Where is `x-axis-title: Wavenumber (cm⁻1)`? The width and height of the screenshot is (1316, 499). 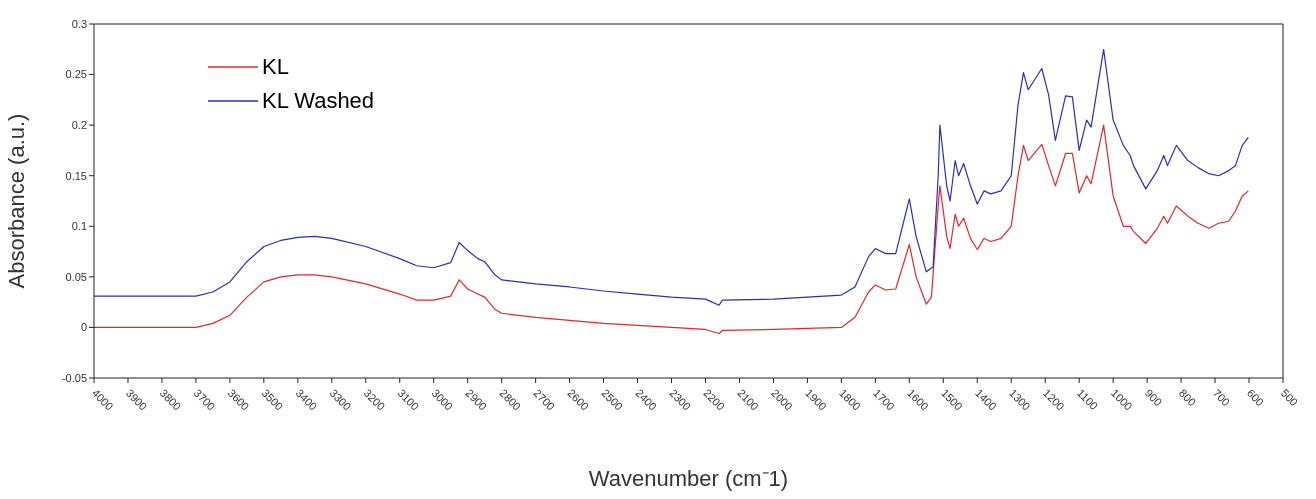
x-axis-title: Wavenumber (cm⁻1) is located at coordinates (688, 478).